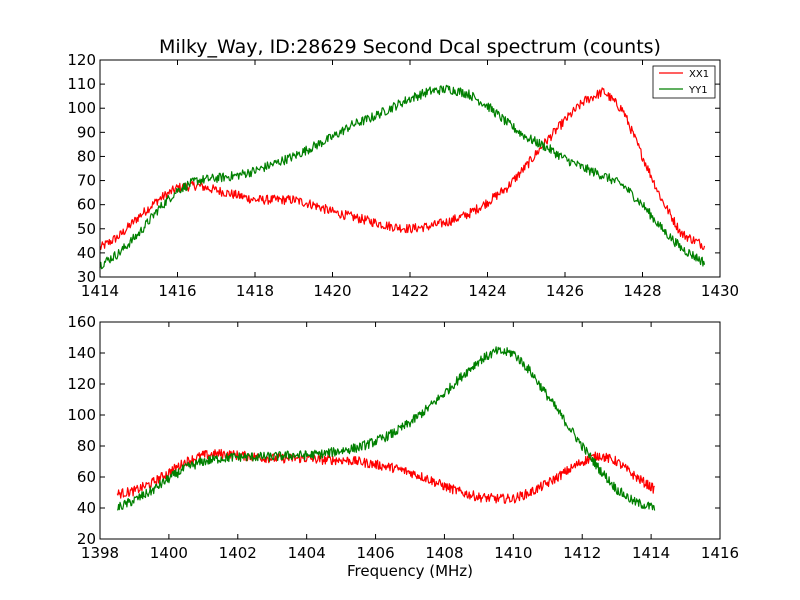 The width and height of the screenshot is (800, 600). Describe the element at coordinates (444, 553) in the screenshot. I see `x-tick-label: 1408` at that location.